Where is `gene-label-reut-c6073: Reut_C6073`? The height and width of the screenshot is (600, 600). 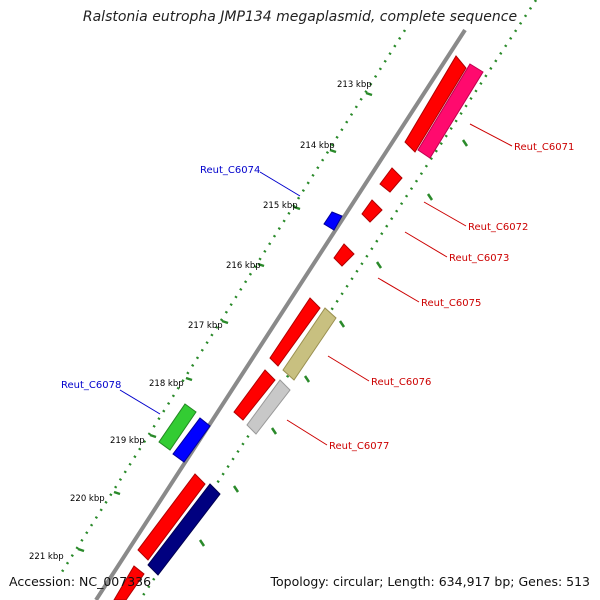
gene-label-reut-c6073: Reut_C6073 is located at coordinates (479, 258).